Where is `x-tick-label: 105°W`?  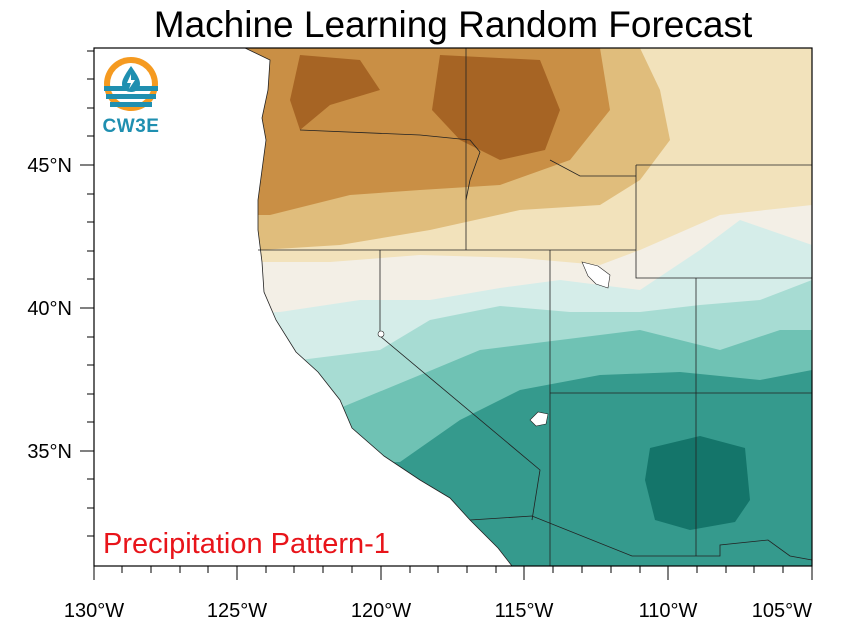 x-tick-label: 105°W is located at coordinates (782, 611).